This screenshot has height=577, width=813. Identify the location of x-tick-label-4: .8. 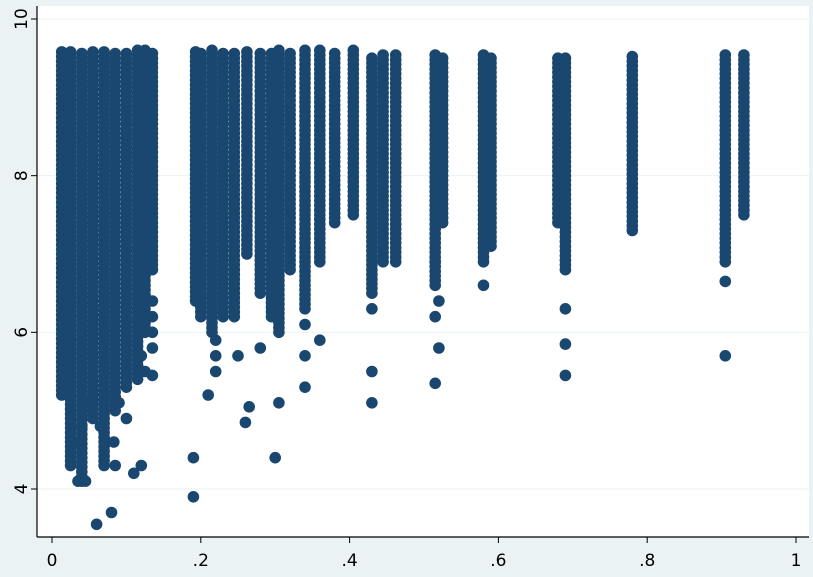
(647, 561).